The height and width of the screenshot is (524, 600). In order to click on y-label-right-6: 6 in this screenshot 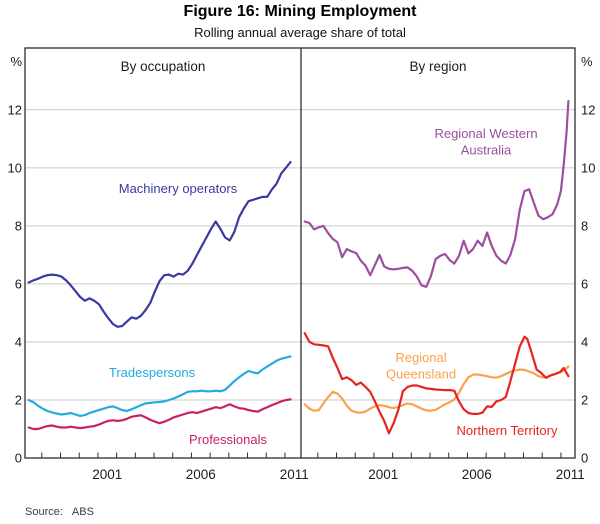, I will do `click(584, 283)`.